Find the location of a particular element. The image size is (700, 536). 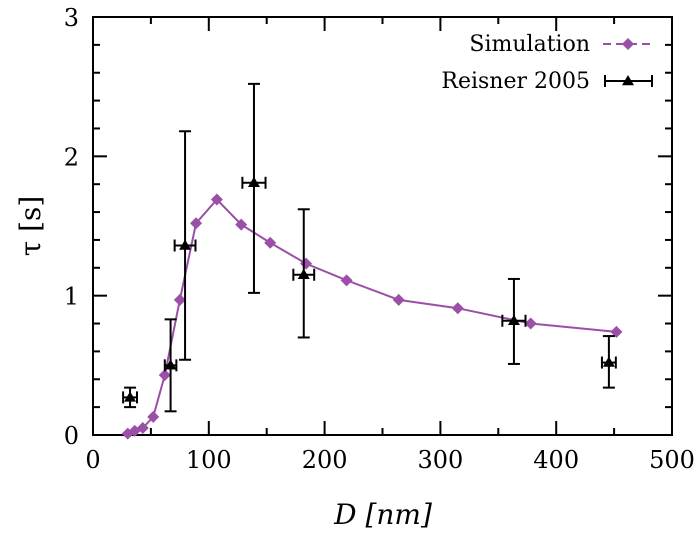

legend-marker-reisner is located at coordinates (628, 80).